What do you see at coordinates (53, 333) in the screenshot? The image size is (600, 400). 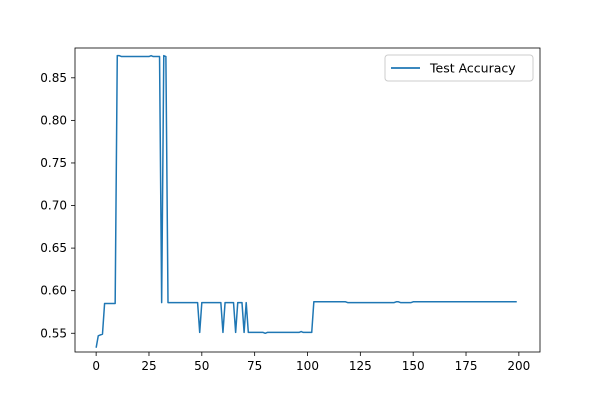 I see `y-tick-label: 0.55` at bounding box center [53, 333].